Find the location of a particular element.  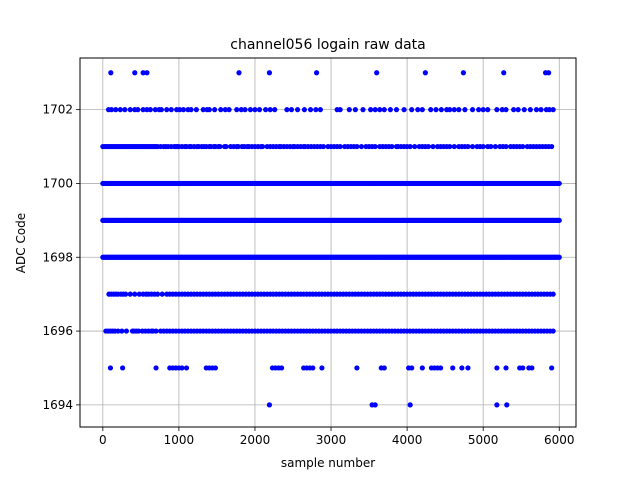

x-tick-label: 6000 is located at coordinates (559, 440).